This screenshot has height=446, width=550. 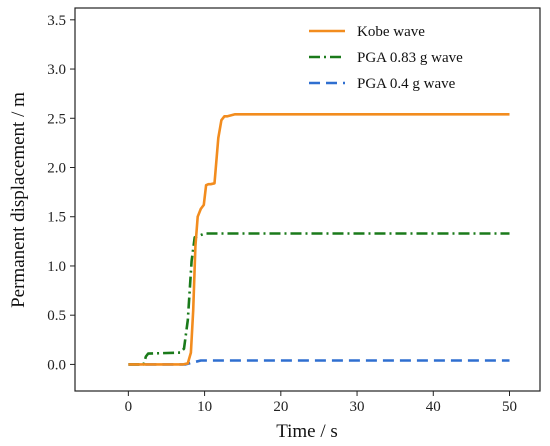 What do you see at coordinates (56, 70) in the screenshot?
I see `y-tick-label-6: 3.0` at bounding box center [56, 70].